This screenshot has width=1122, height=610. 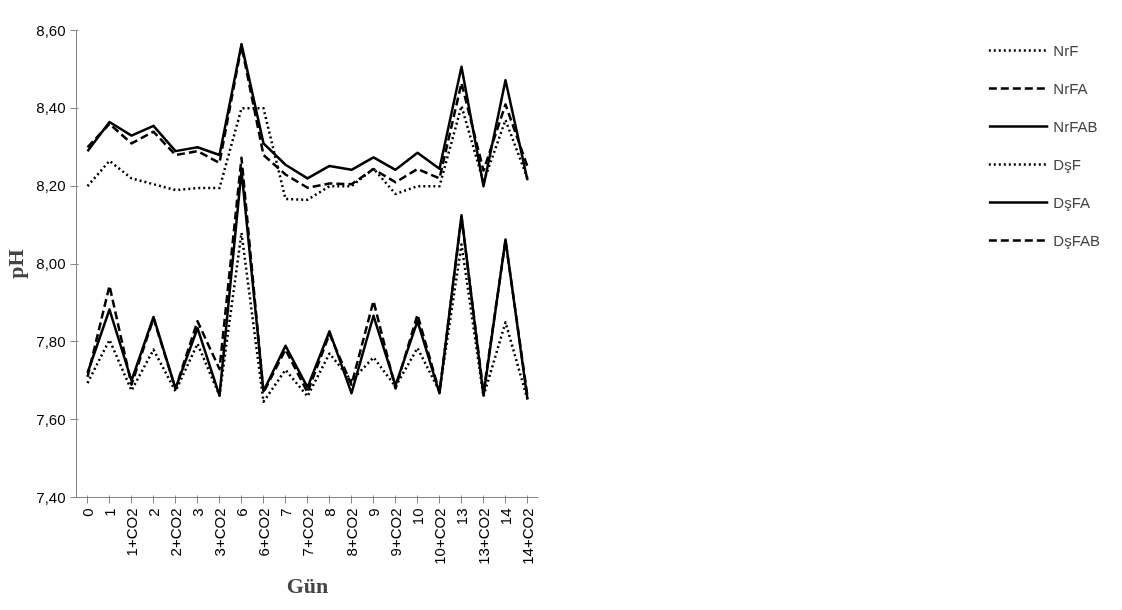 What do you see at coordinates (131, 532) in the screenshot?
I see `x-tick-label: 1+CO2` at bounding box center [131, 532].